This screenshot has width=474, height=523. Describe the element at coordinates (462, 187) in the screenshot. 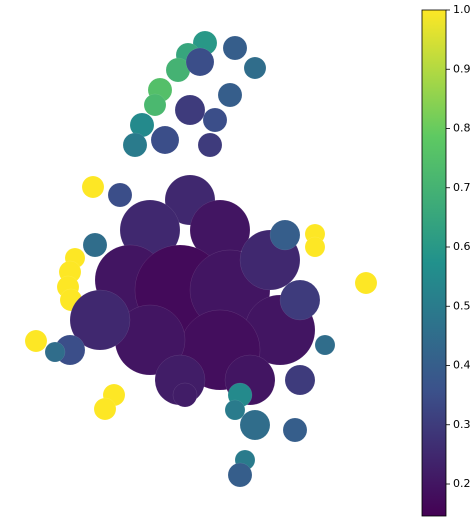

I see `colorbar-tick-label: 0.7` at that location.